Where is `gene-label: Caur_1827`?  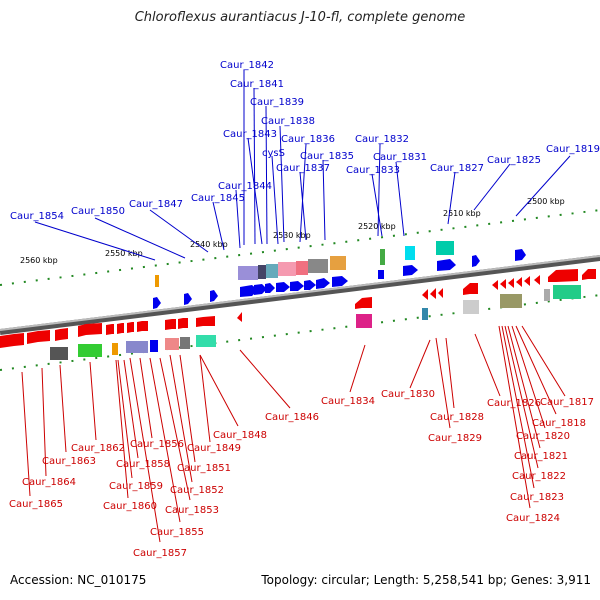
gene-label: Caur_1827 is located at coordinates (457, 168).